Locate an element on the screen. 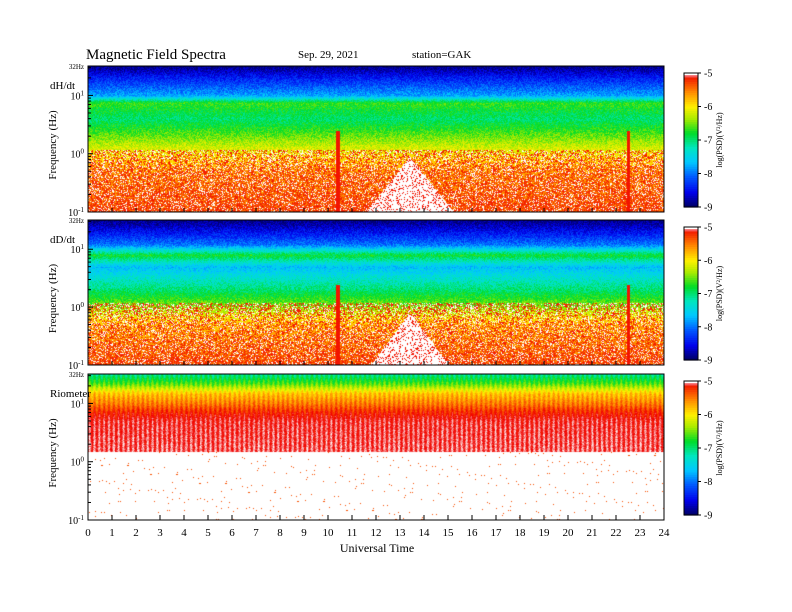 The width and height of the screenshot is (792, 612). x-tick-label: 10 is located at coordinates (329, 533).